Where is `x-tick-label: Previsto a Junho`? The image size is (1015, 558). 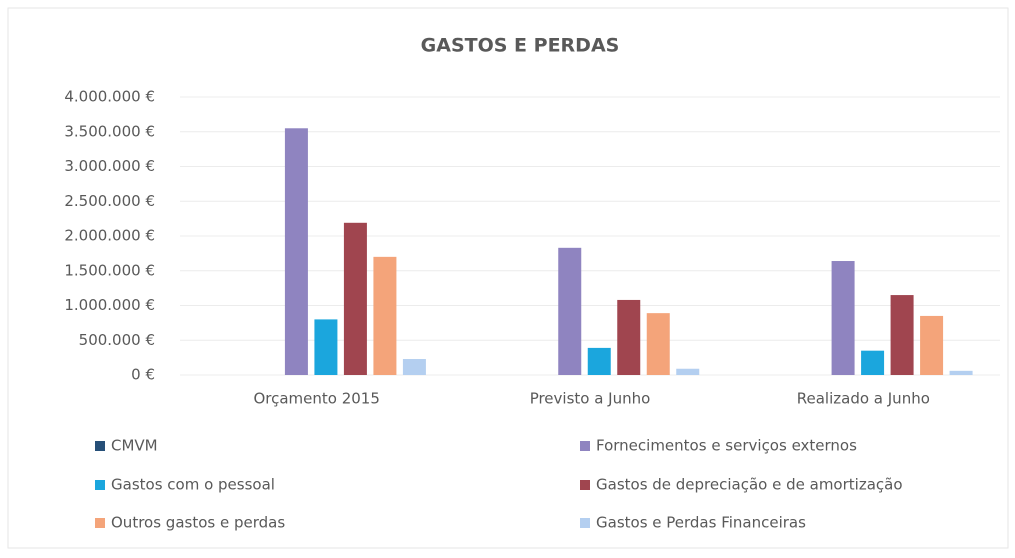 x-tick-label: Previsto a Junho is located at coordinates (590, 399).